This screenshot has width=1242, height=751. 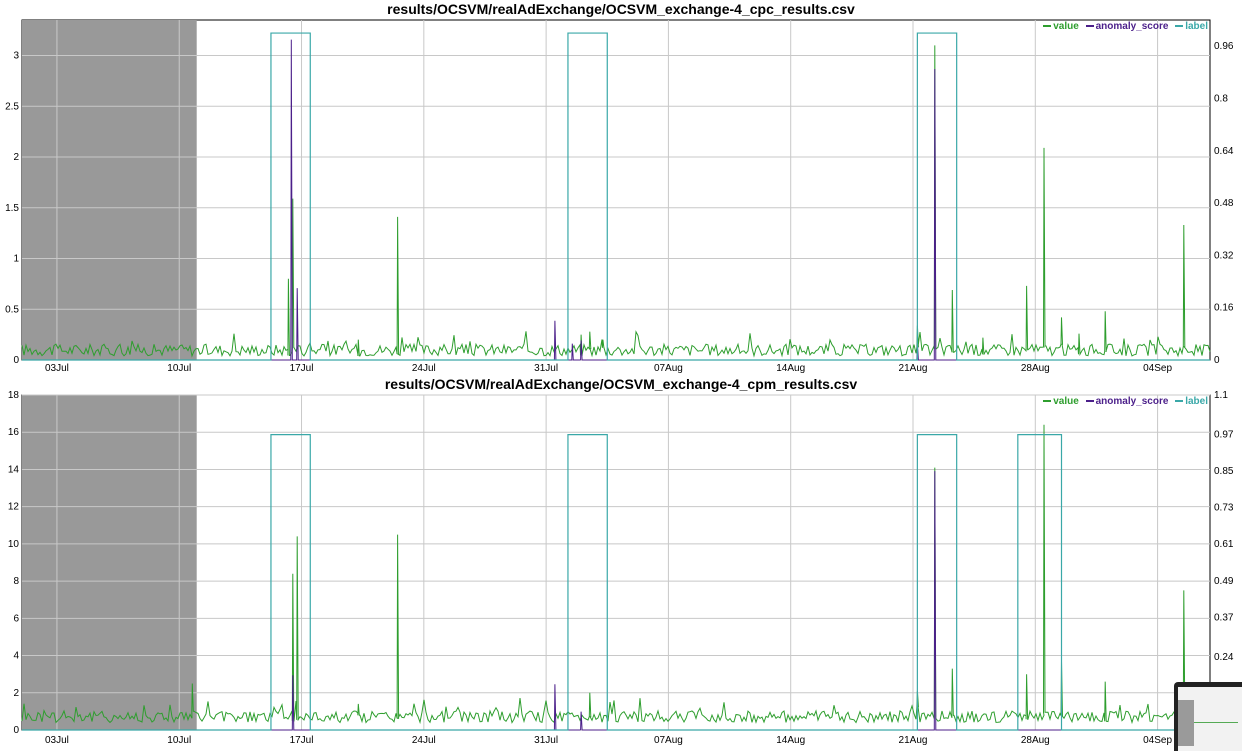 I want to click on y-left-tick-label: 6, so click(x=16, y=618).